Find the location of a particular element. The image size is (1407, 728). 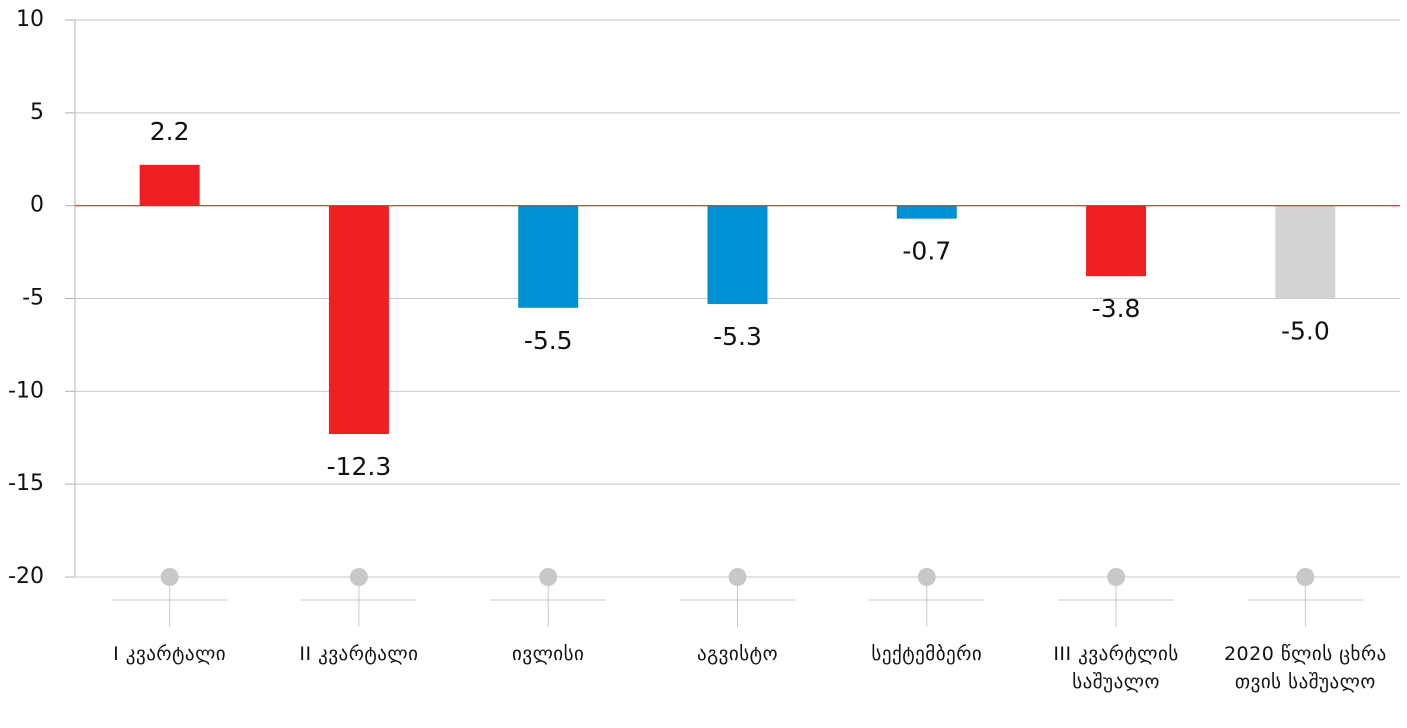

x-tick-label: აგვისტო is located at coordinates (737, 654).